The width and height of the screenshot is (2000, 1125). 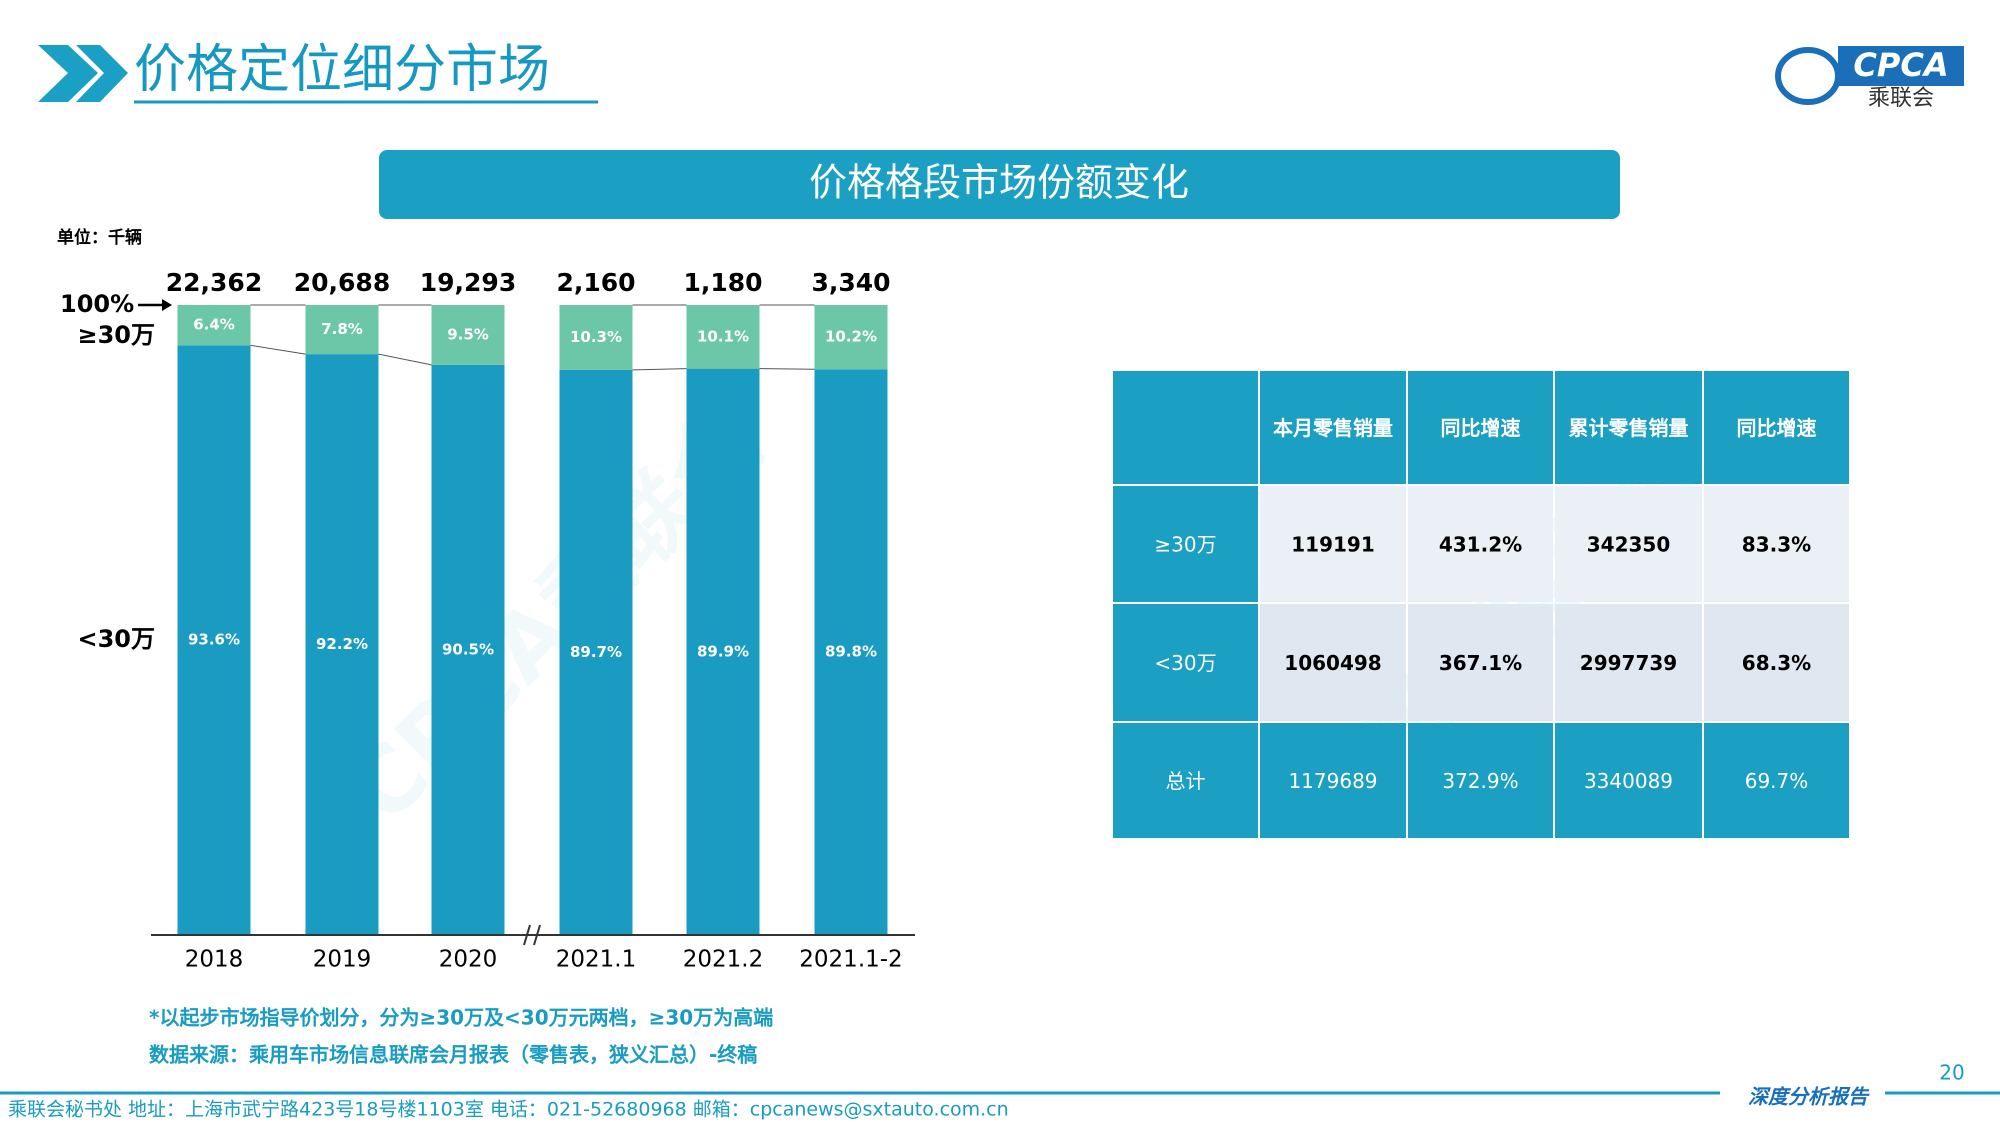 What do you see at coordinates (461, 1018) in the screenshot?
I see `note: *以起步市场指导价划分，分为≥30万及<30万元两档，≥30万为高端` at bounding box center [461, 1018].